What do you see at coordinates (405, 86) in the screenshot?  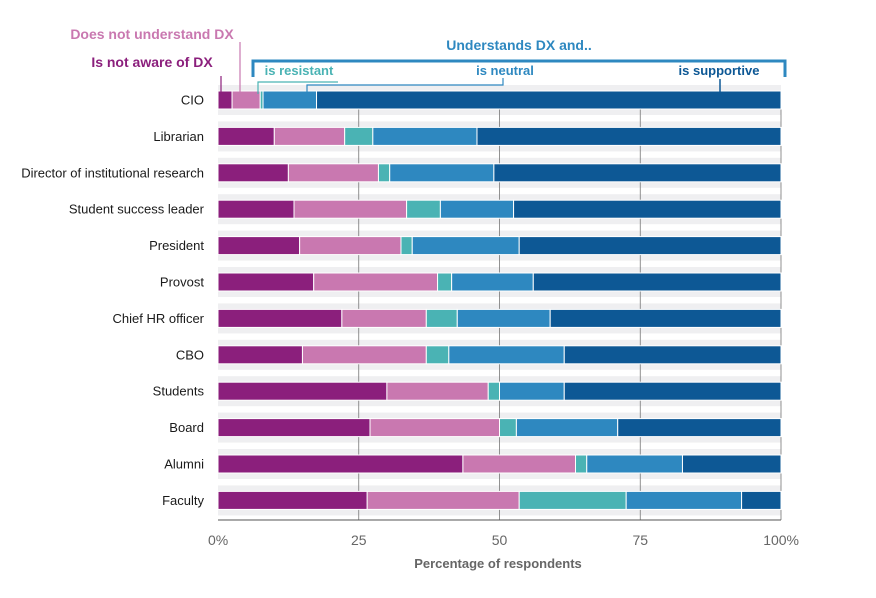 I see `leader-neutral` at bounding box center [405, 86].